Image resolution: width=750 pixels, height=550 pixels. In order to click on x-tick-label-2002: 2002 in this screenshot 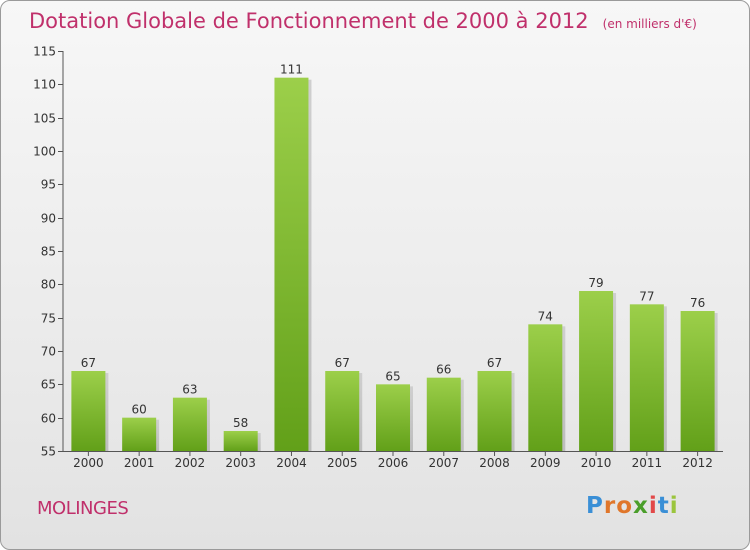, I will do `click(190, 463)`.